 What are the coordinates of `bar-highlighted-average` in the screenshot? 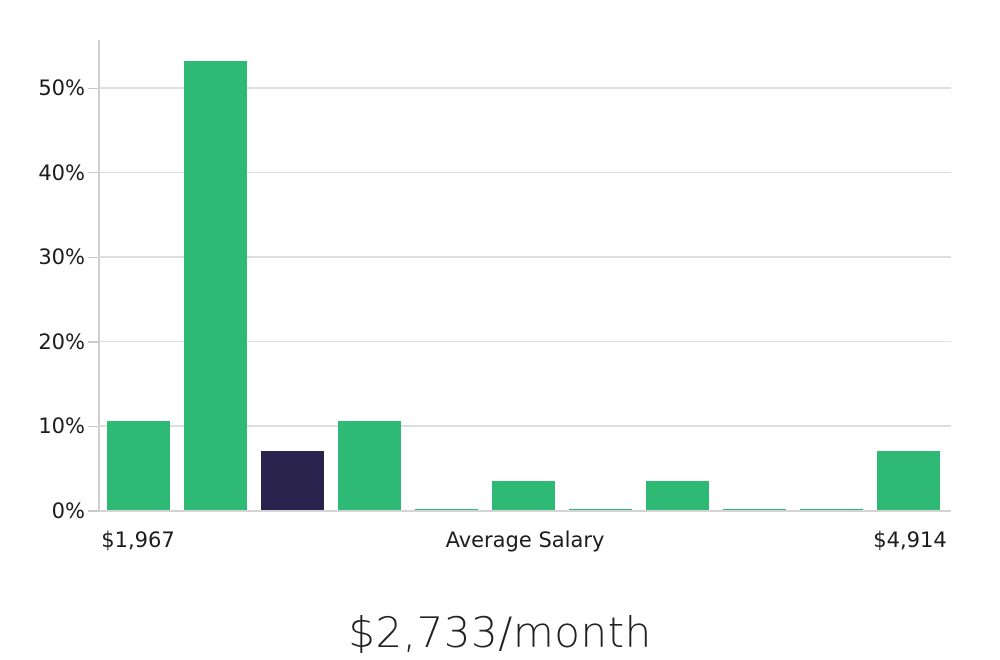 It's located at (292, 480).